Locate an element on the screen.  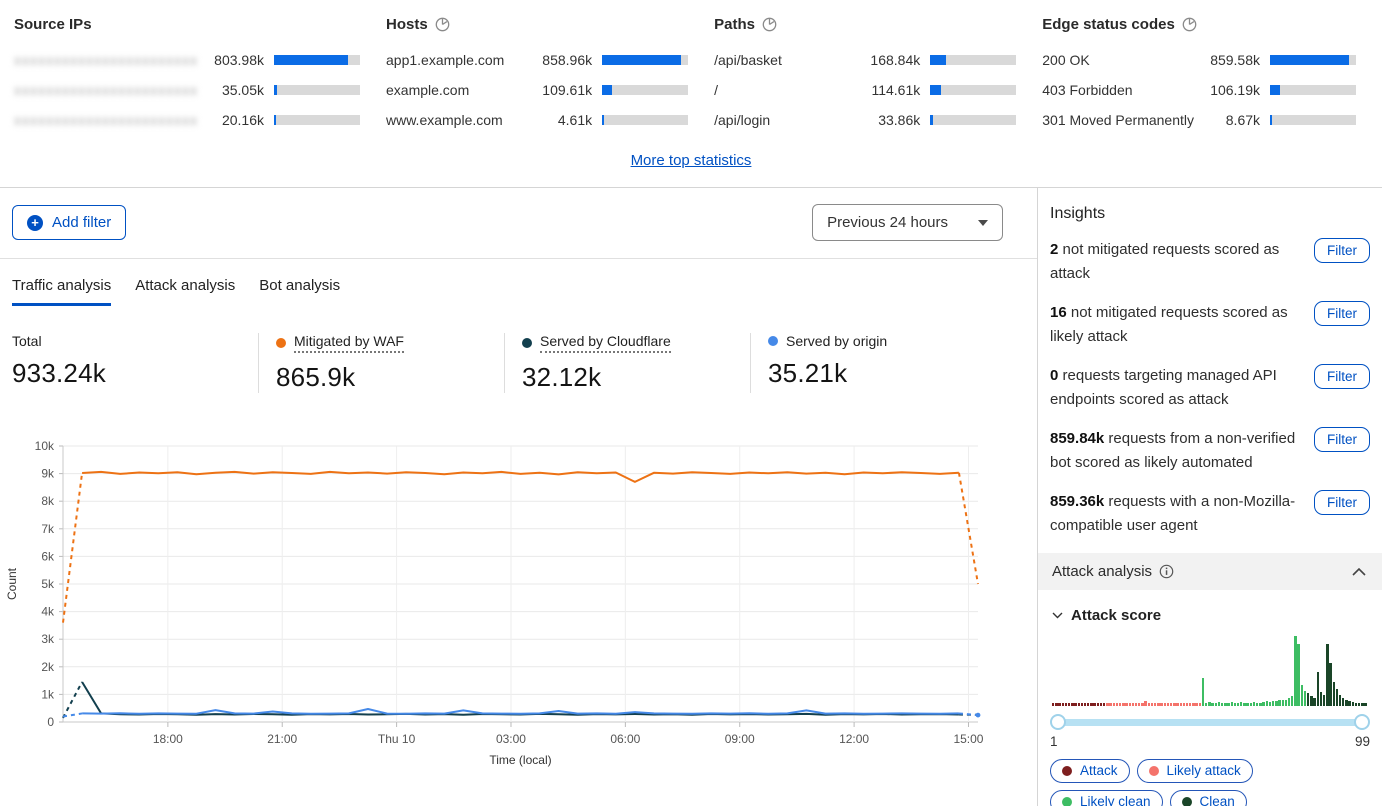
svg-text: 8k is located at coordinates (48, 501).